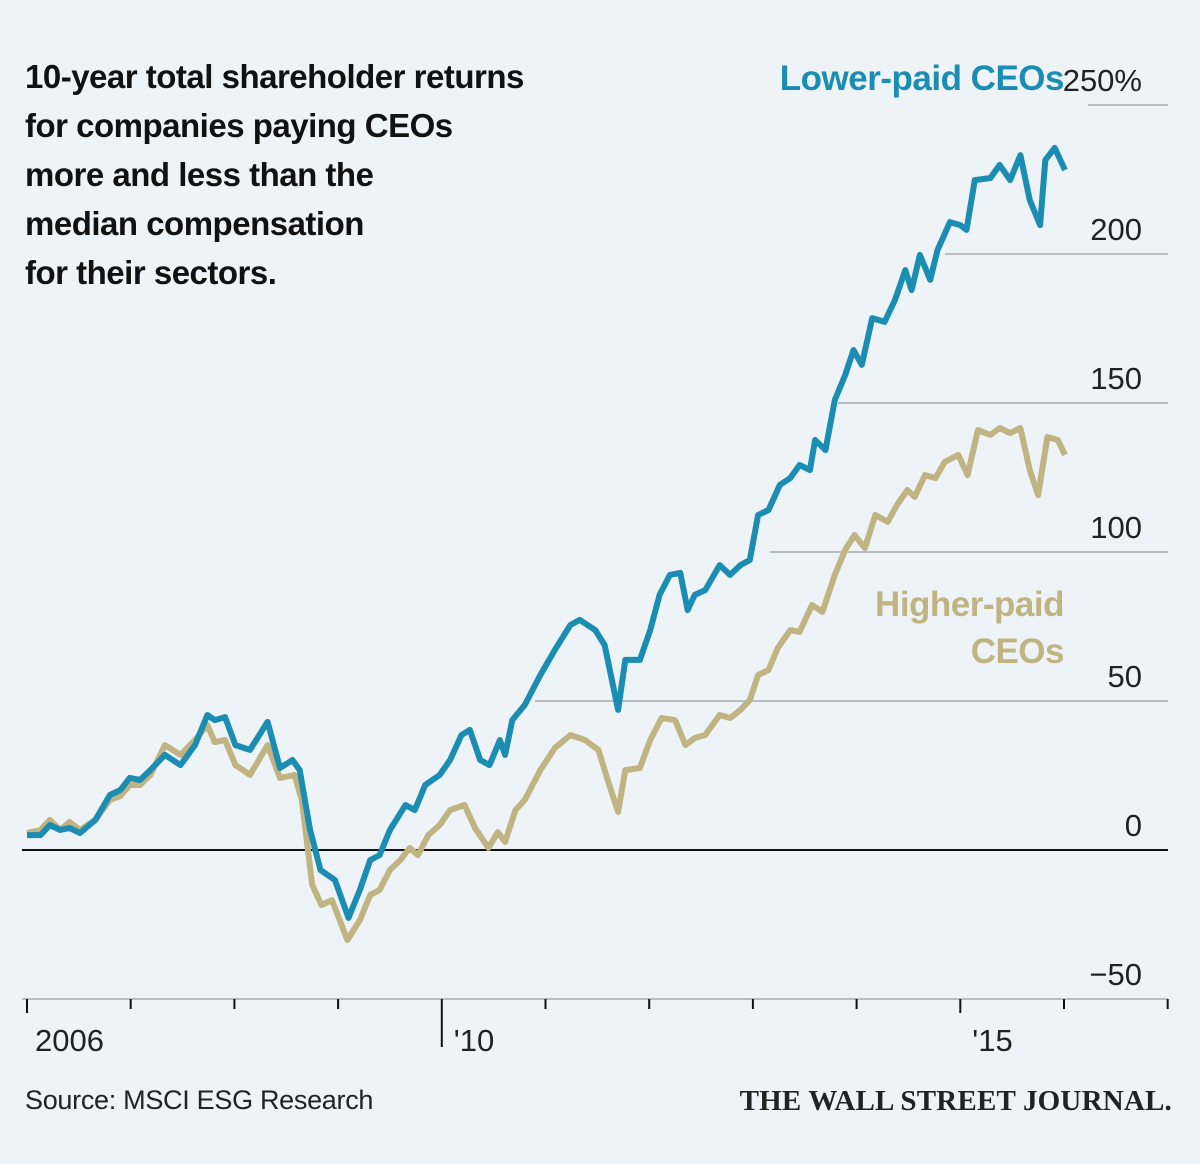 The height and width of the screenshot is (1164, 1200). What do you see at coordinates (474, 1040) in the screenshot?
I see `x-tick-label: '10` at bounding box center [474, 1040].